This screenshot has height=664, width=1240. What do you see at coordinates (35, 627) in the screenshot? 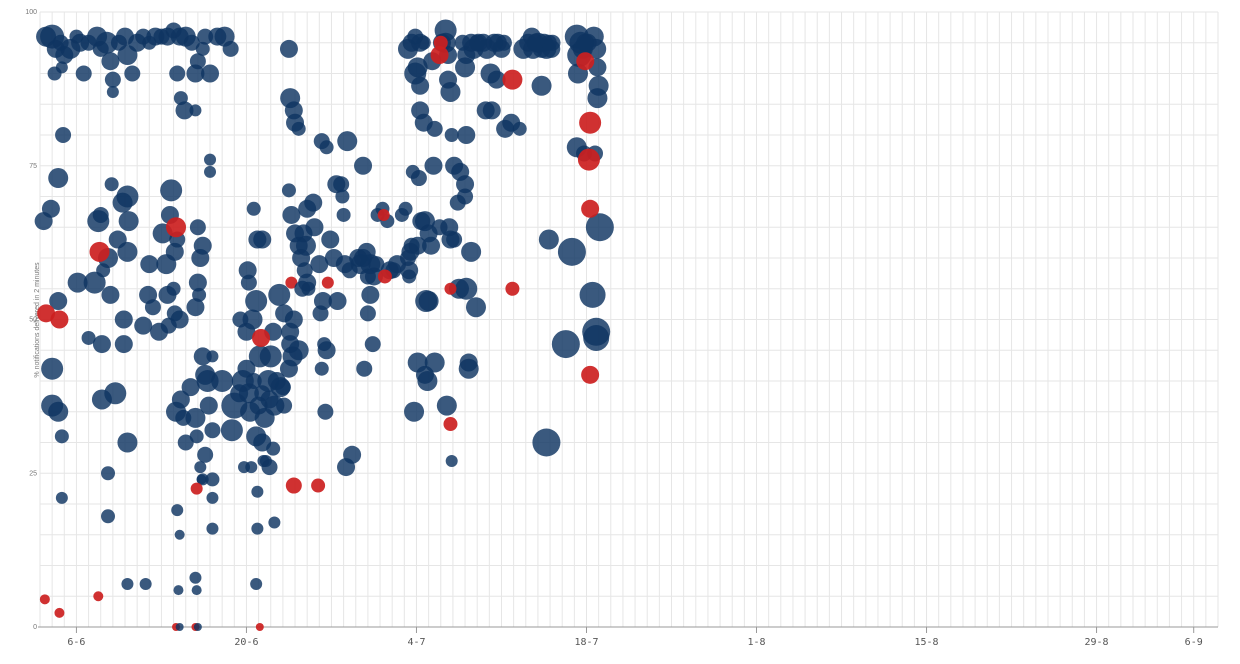
I see `y-tick-label: 0` at bounding box center [35, 627].